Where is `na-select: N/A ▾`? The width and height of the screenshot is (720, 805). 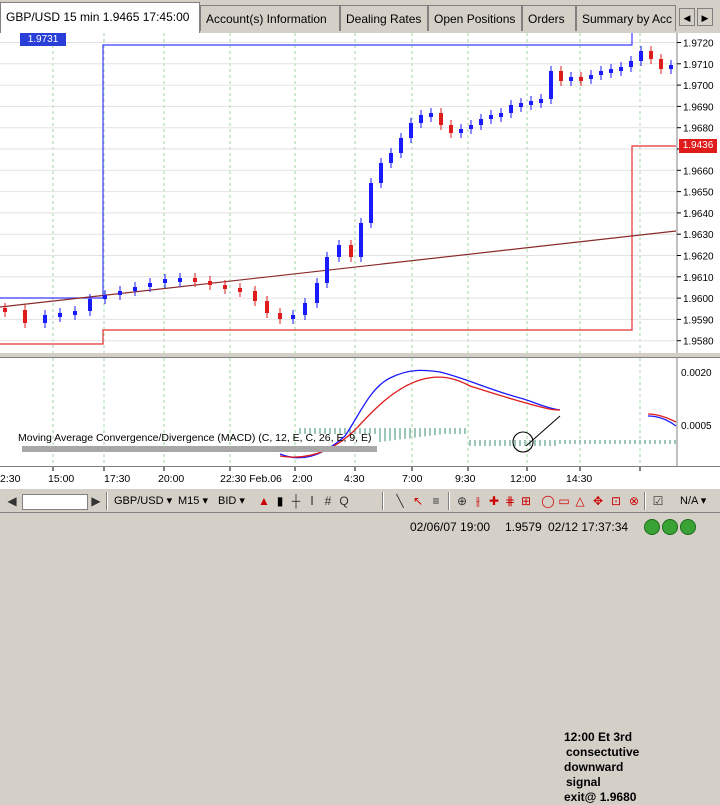
na-select: N/A ▾ is located at coordinates (693, 501).